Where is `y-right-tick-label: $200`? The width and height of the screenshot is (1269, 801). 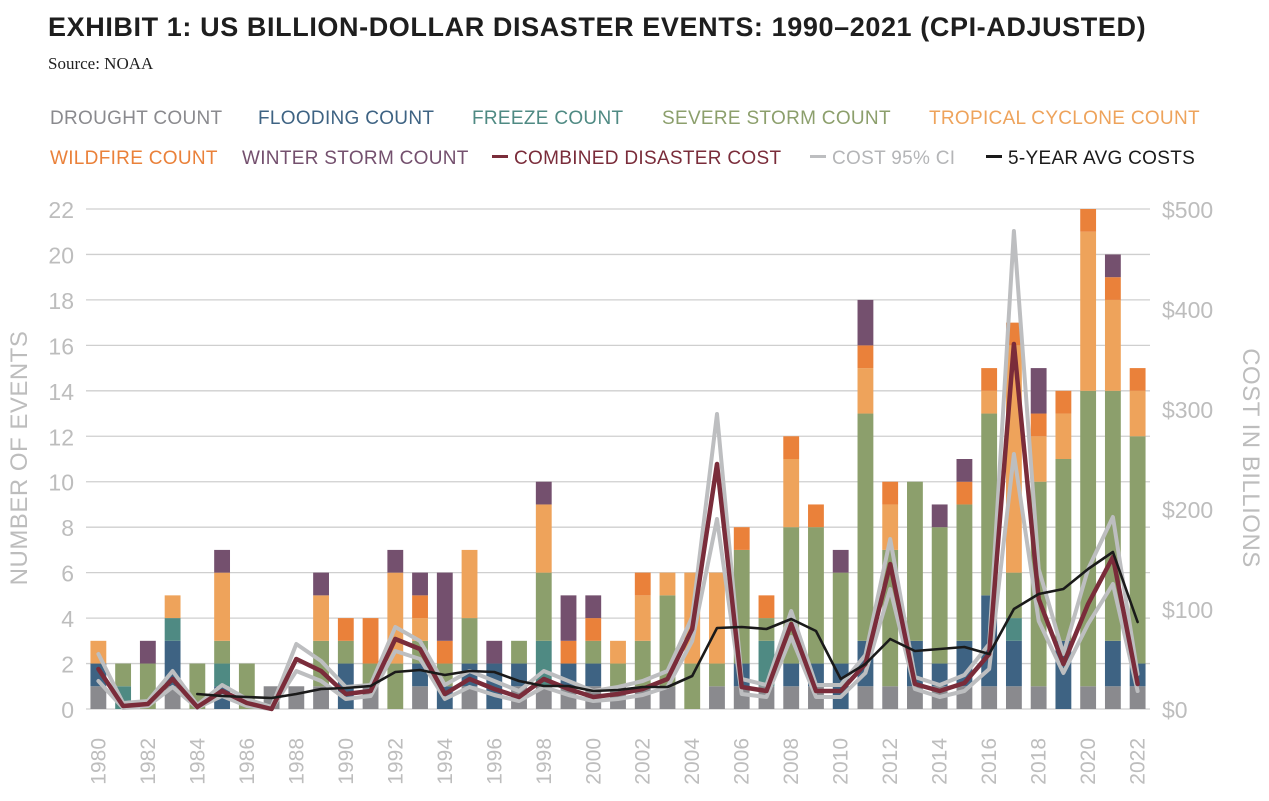
y-right-tick-label: $200 is located at coordinates (1187, 510).